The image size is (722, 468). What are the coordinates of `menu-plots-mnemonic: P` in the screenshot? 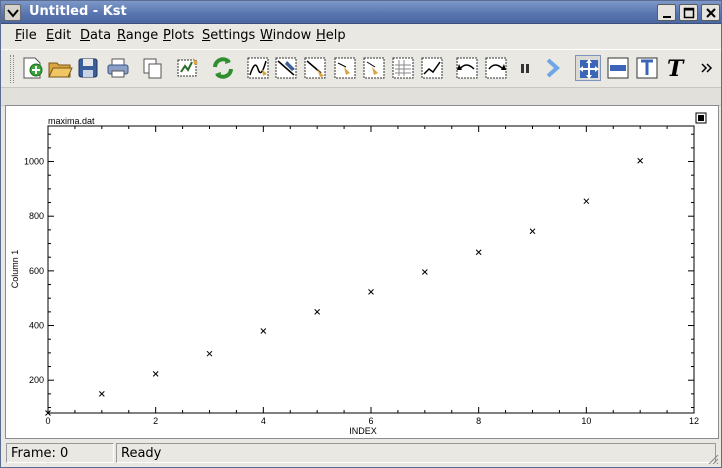 It's located at (167, 35).